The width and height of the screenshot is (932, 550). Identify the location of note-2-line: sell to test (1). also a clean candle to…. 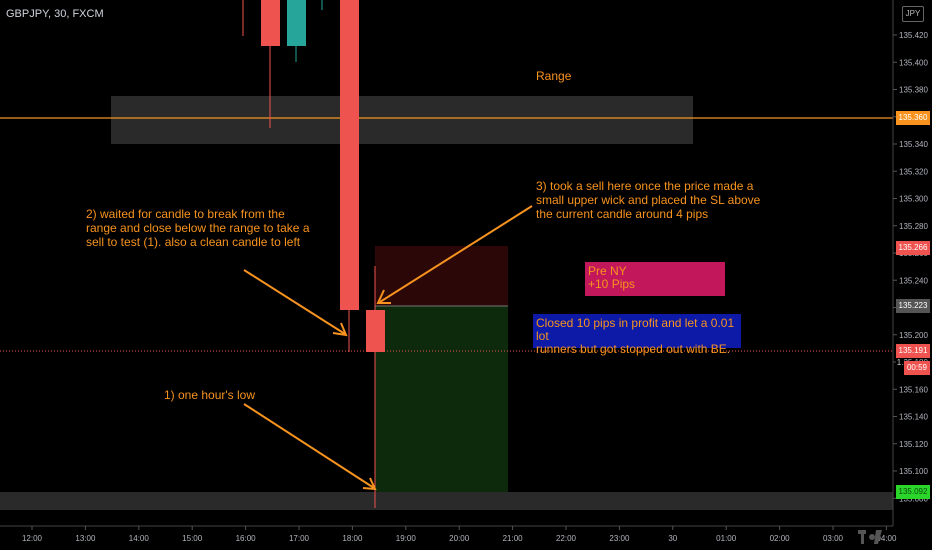
(193, 242).